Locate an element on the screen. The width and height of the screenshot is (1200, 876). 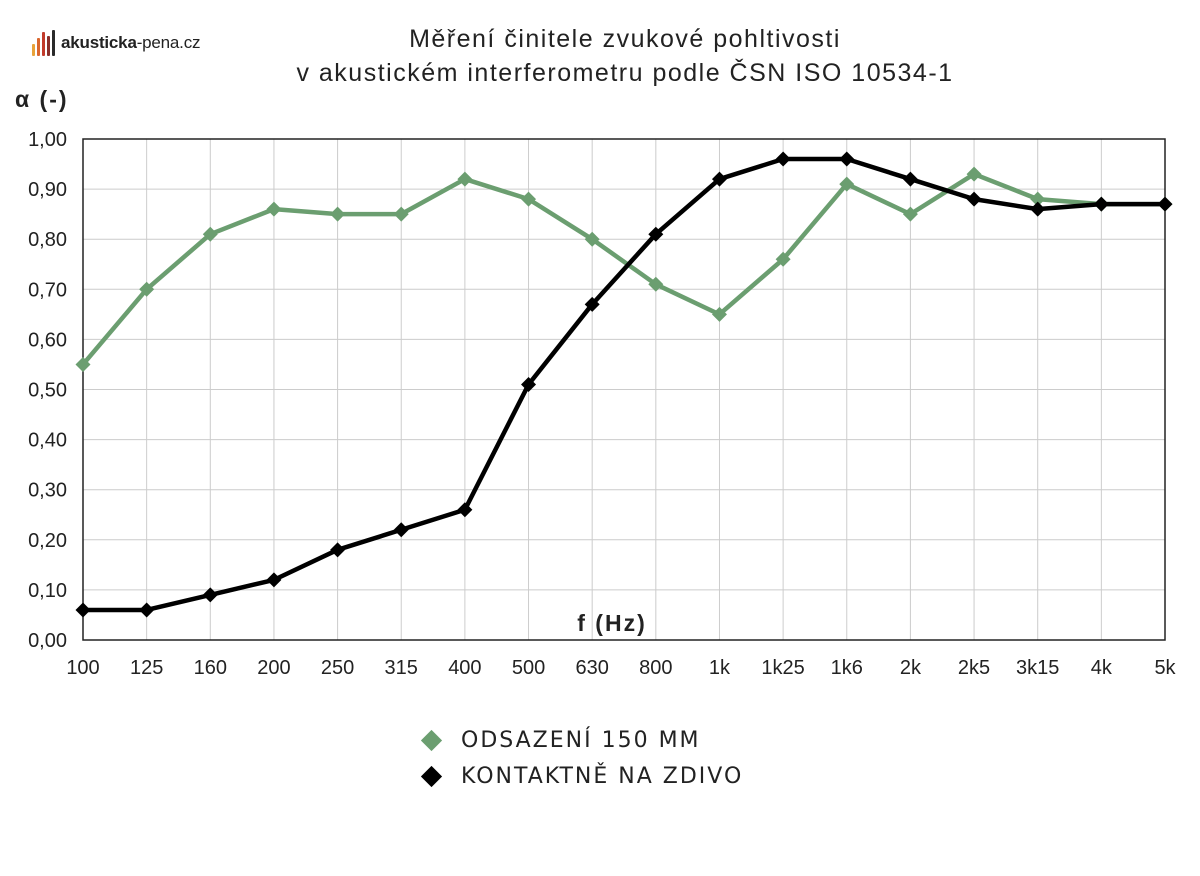
logo-text: akusticka-pena.cz is located at coordinates (131, 43).